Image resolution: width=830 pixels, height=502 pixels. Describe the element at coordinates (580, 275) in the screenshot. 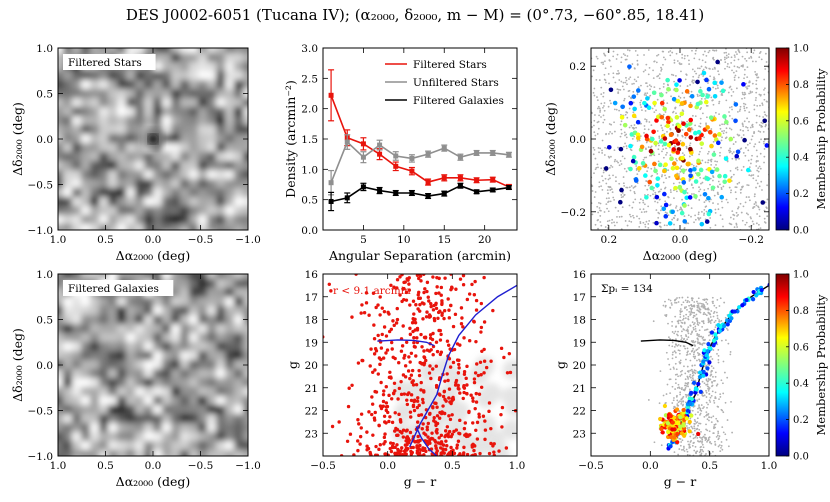

I see `cmd_members-ytick-label: 16` at that location.